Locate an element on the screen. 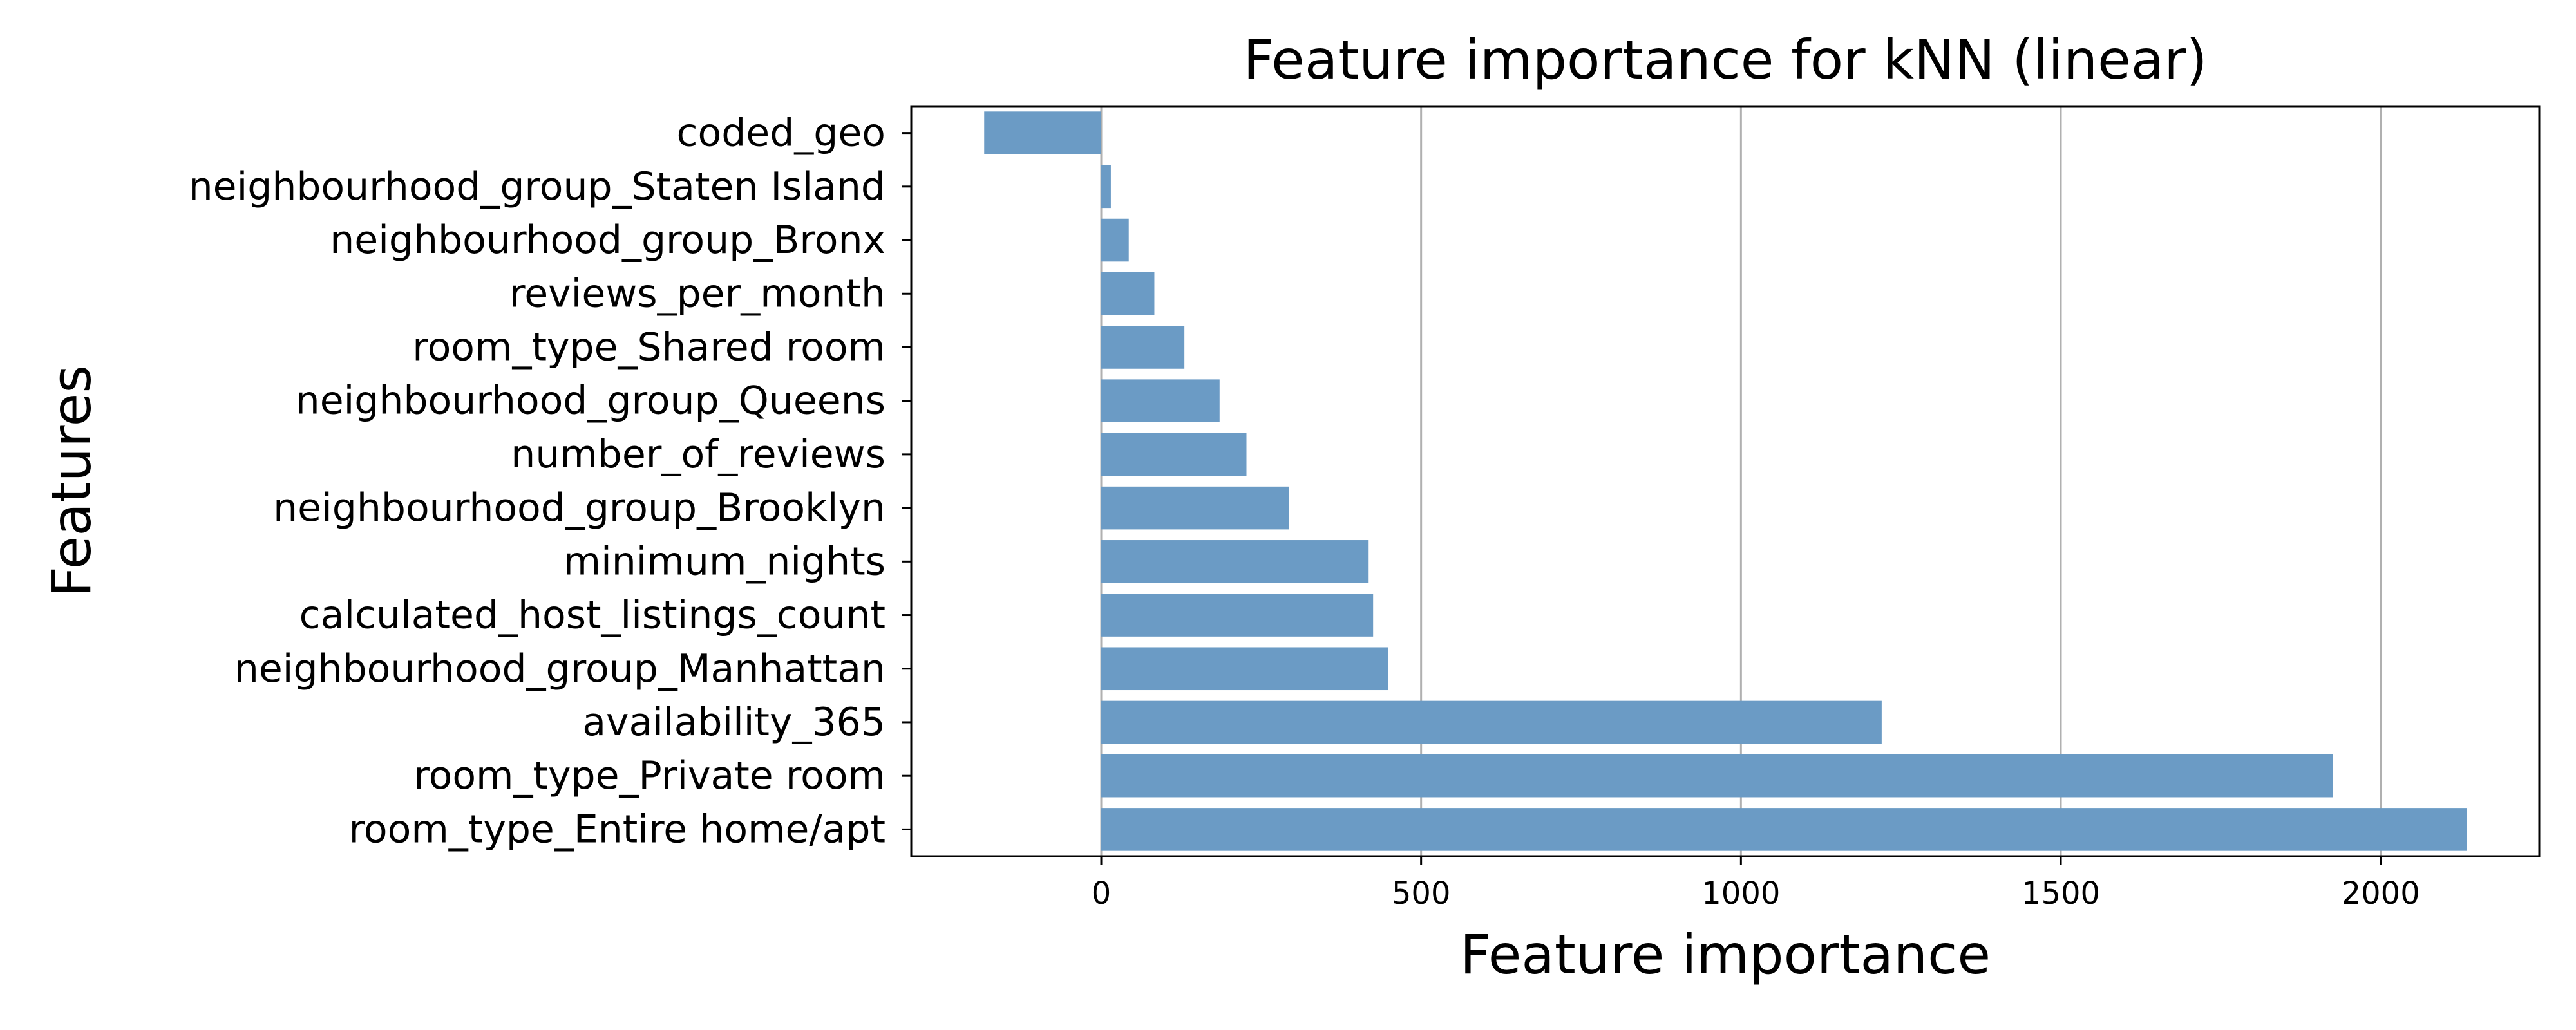 Image resolution: width=2576 pixels, height=1030 pixels. chart-title: Feature importance for kNN (linear) is located at coordinates (1725, 59).